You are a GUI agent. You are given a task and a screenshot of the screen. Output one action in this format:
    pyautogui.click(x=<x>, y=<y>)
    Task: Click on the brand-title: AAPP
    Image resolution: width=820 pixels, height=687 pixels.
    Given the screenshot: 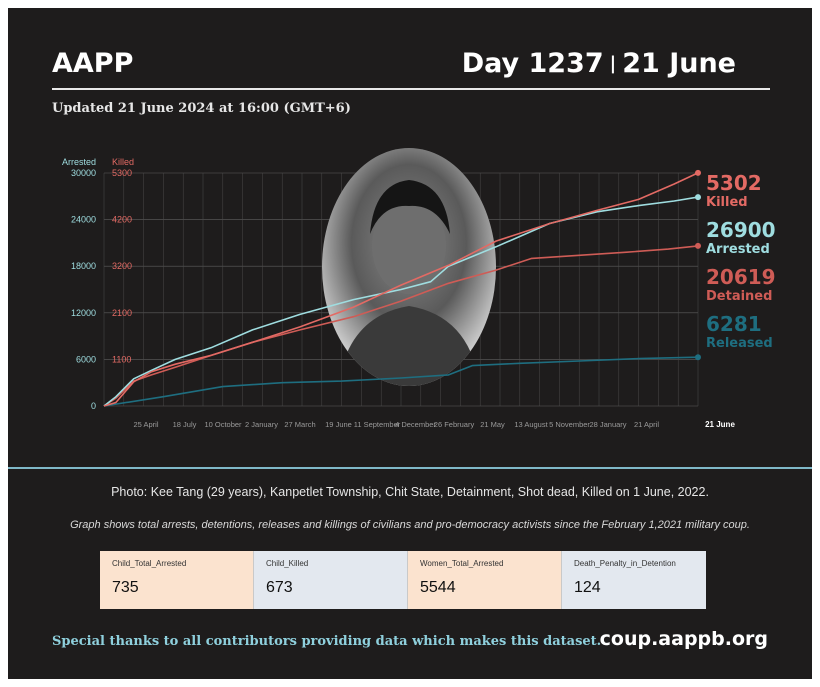 What is the action you would take?
    pyautogui.click(x=93, y=63)
    